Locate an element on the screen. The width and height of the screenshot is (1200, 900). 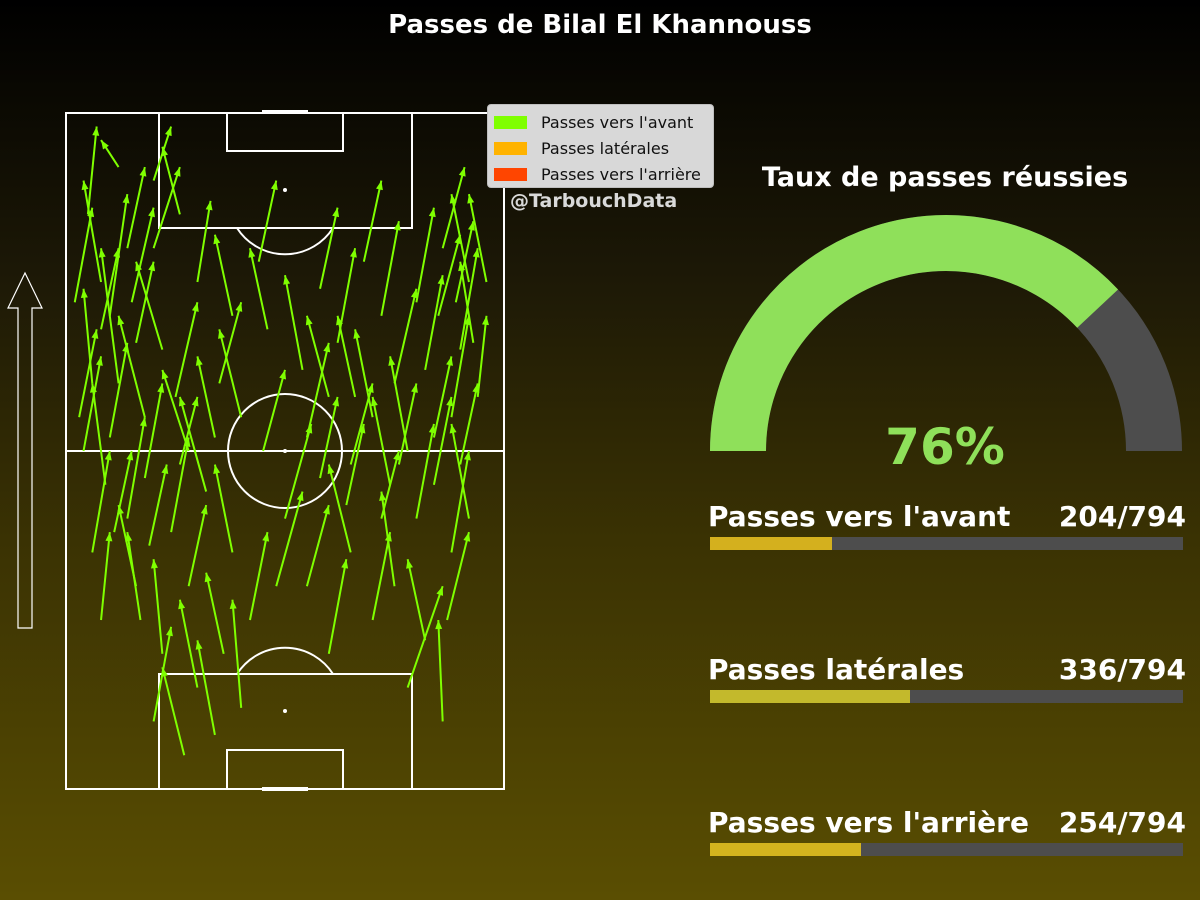
stat-backward: Passes vers l'arrière 254/794 is located at coordinates (947, 834).